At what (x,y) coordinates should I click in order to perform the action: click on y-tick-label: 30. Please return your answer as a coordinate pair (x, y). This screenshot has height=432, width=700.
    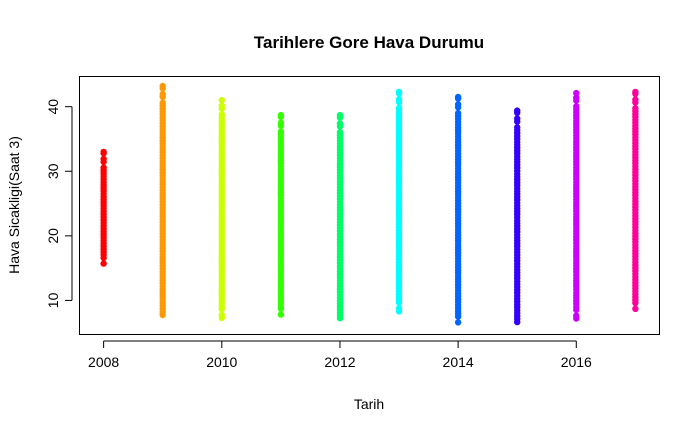
    Looking at the image, I should click on (53, 171).